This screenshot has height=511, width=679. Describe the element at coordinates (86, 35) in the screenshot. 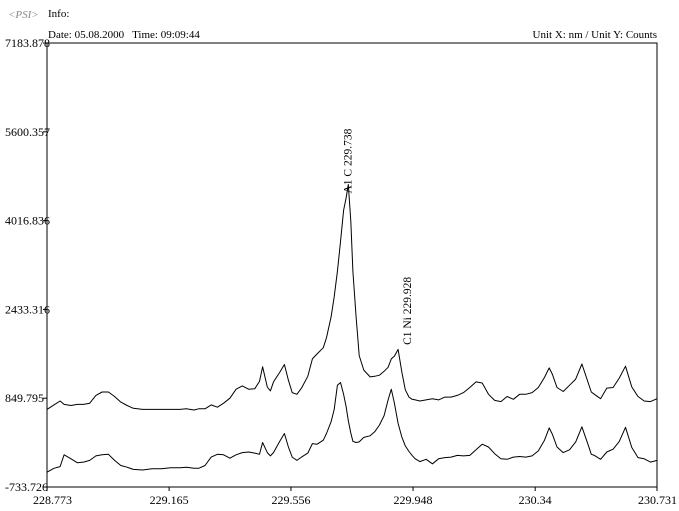

I see `date-text: Date: 05.08.2000` at that location.